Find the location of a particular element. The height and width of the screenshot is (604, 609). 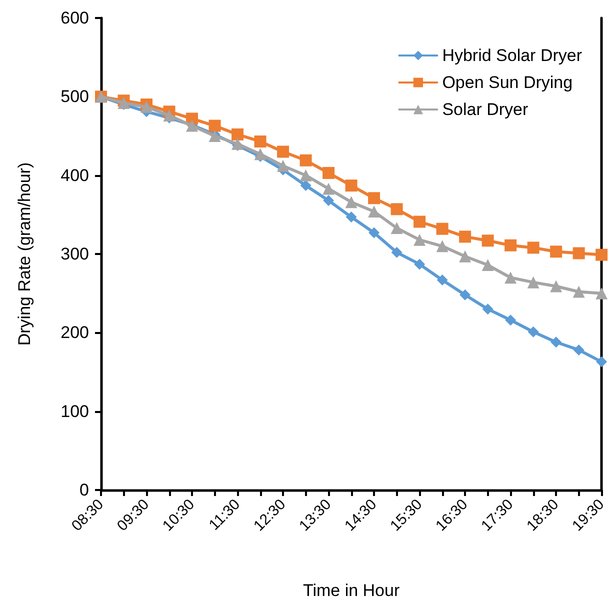

y-tick-label: 100 is located at coordinates (74, 411).